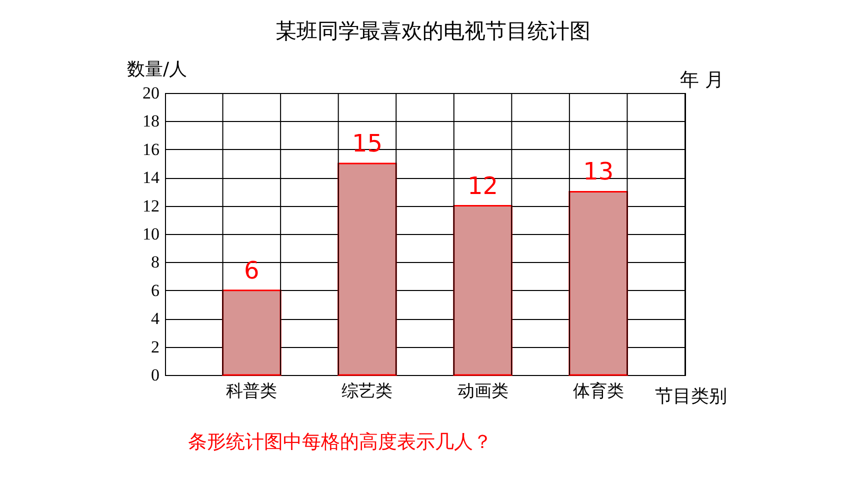  I want to click on x-tick-label: 科普类, so click(252, 392).